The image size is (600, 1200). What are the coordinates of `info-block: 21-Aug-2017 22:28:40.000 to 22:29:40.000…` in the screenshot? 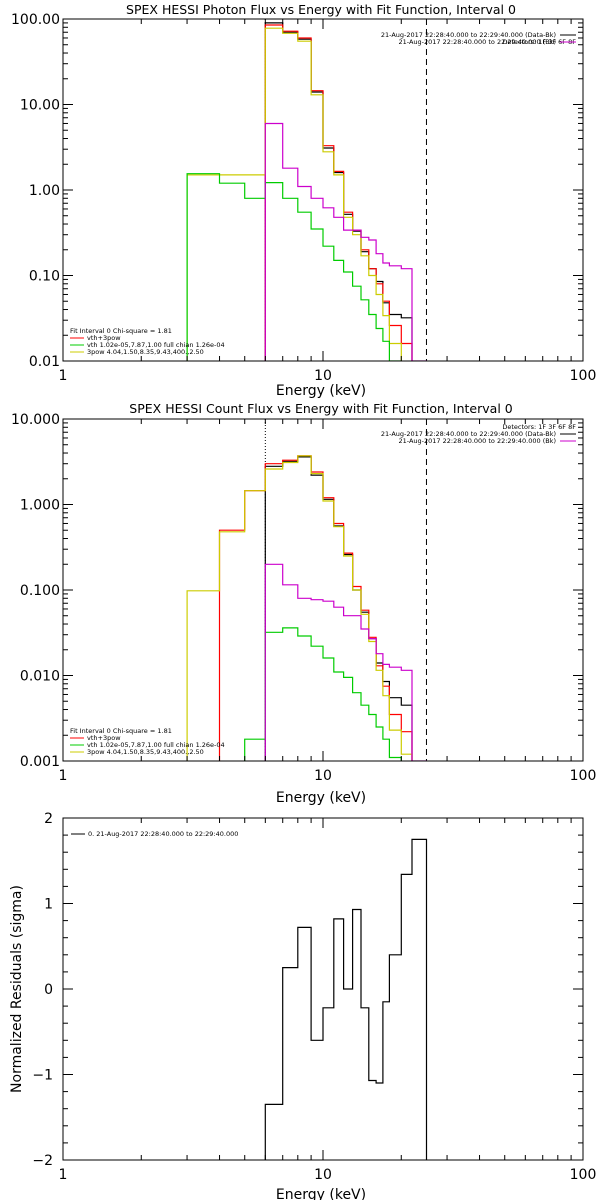 It's located at (478, 38).